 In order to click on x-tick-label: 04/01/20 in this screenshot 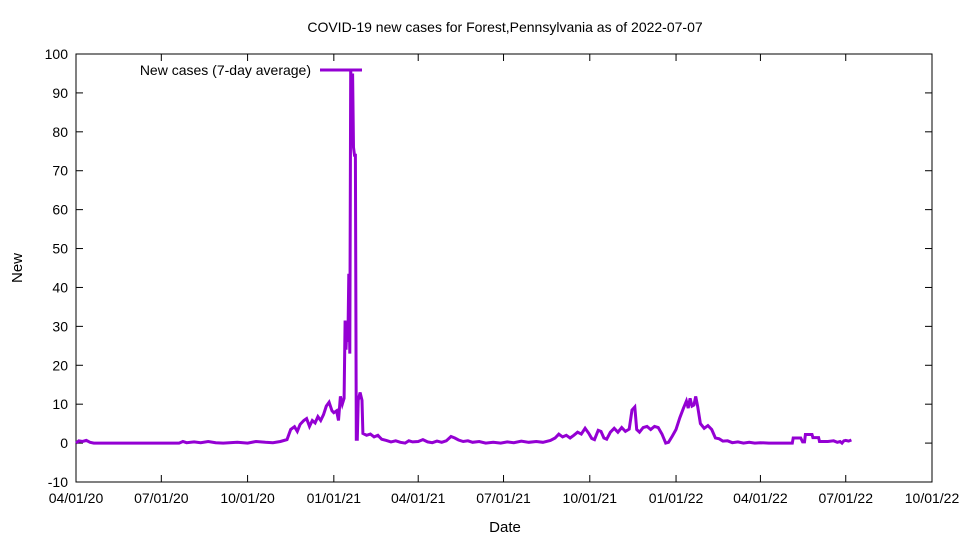, I will do `click(76, 498)`.